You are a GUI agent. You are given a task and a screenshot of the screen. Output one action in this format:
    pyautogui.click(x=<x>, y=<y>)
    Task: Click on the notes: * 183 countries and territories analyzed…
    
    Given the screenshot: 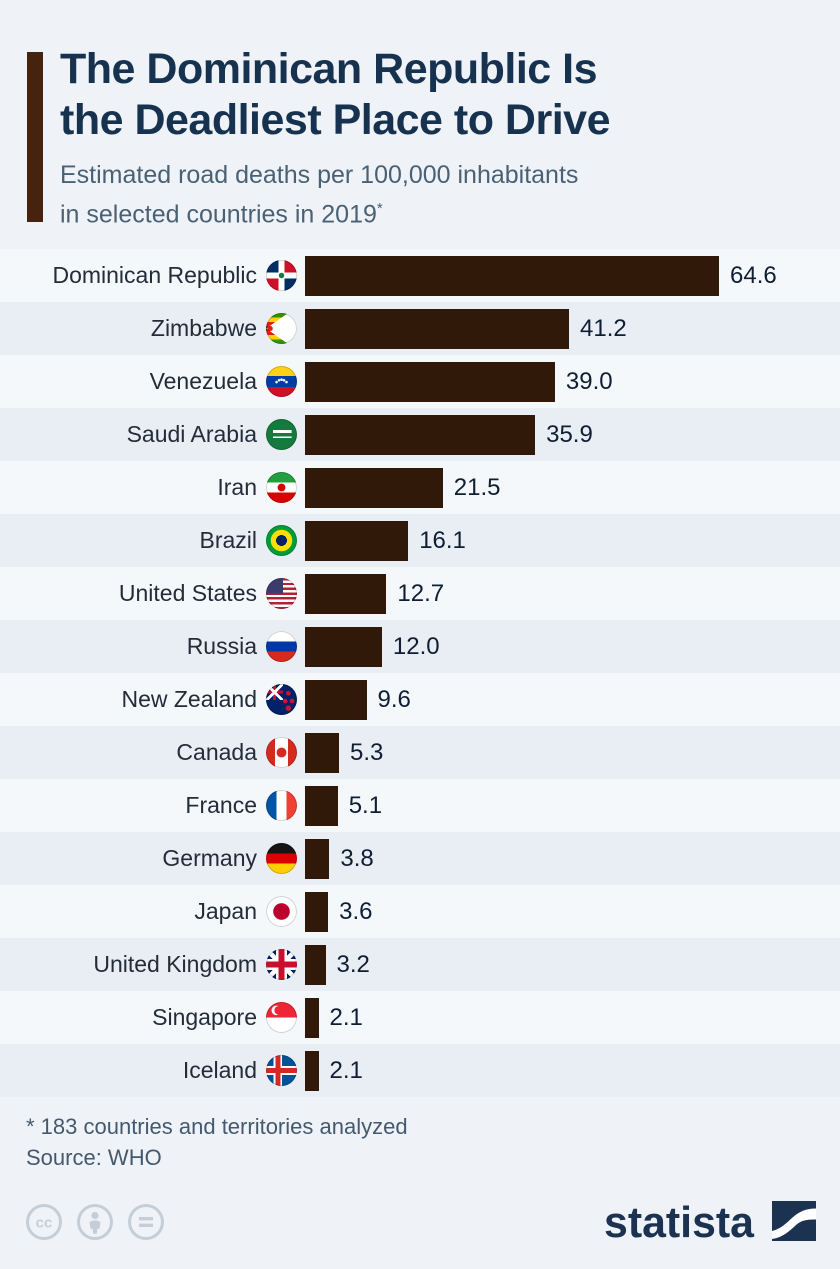 What is the action you would take?
    pyautogui.click(x=217, y=1142)
    